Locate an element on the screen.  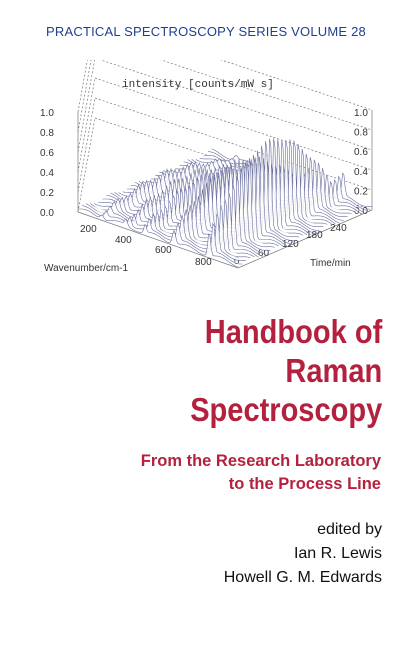
z-tick-label-right: 0.2 is located at coordinates (361, 191).